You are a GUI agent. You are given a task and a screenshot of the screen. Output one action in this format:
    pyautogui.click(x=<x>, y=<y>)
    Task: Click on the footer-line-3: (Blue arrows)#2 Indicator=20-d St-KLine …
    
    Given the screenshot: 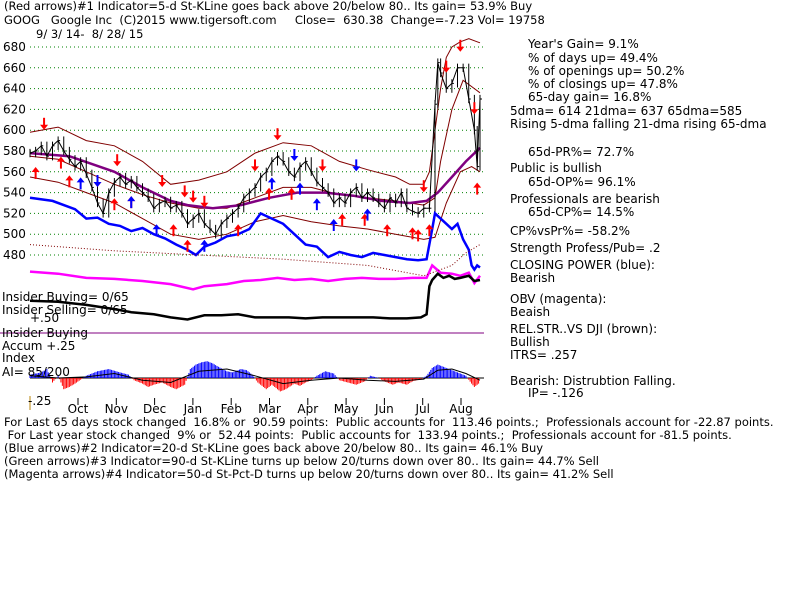 What is the action you would take?
    pyautogui.click(x=274, y=448)
    